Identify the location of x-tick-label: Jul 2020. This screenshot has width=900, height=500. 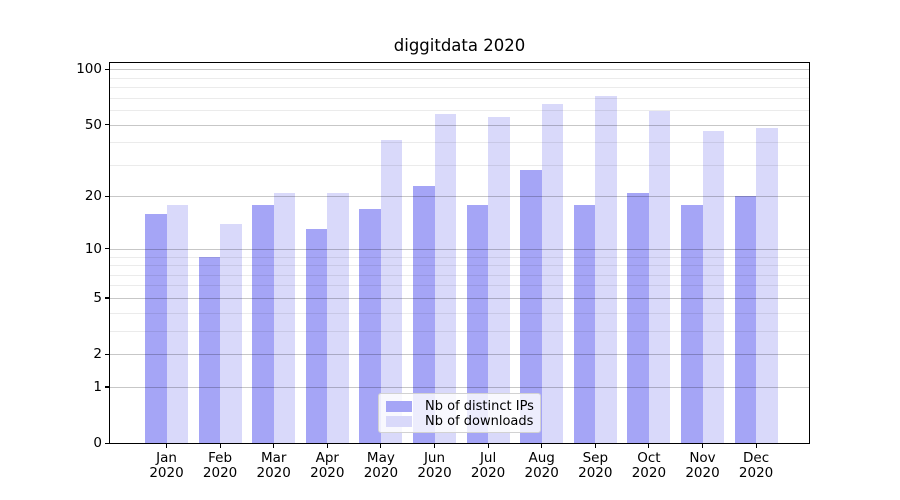
(488, 465).